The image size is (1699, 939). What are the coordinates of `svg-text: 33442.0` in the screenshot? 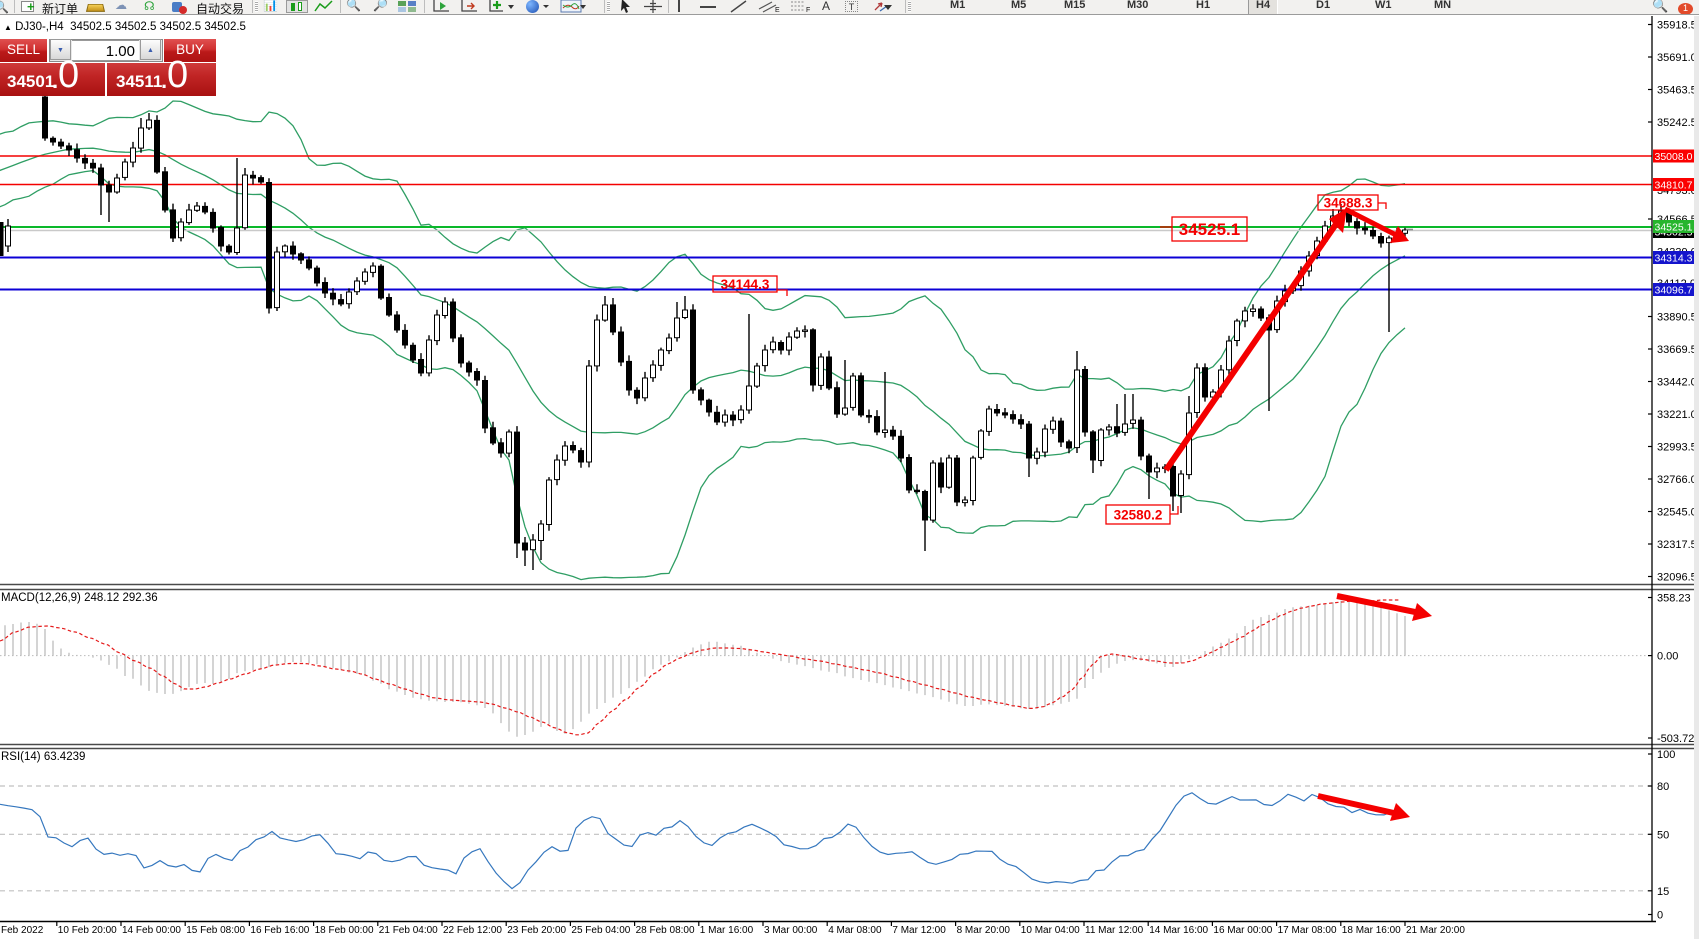 It's located at (1677, 383).